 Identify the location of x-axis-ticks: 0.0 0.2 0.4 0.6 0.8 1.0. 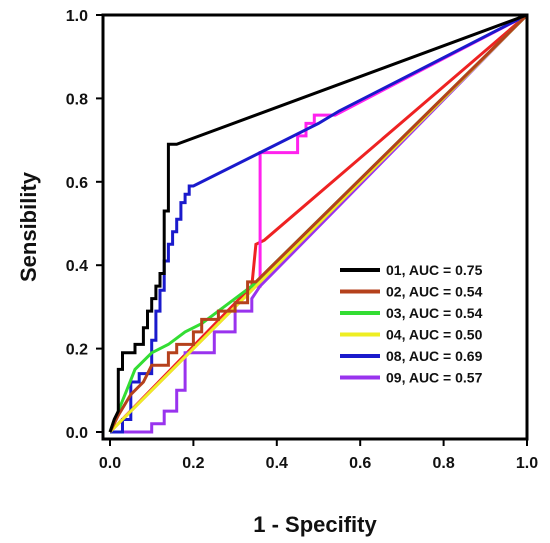
(318, 455).